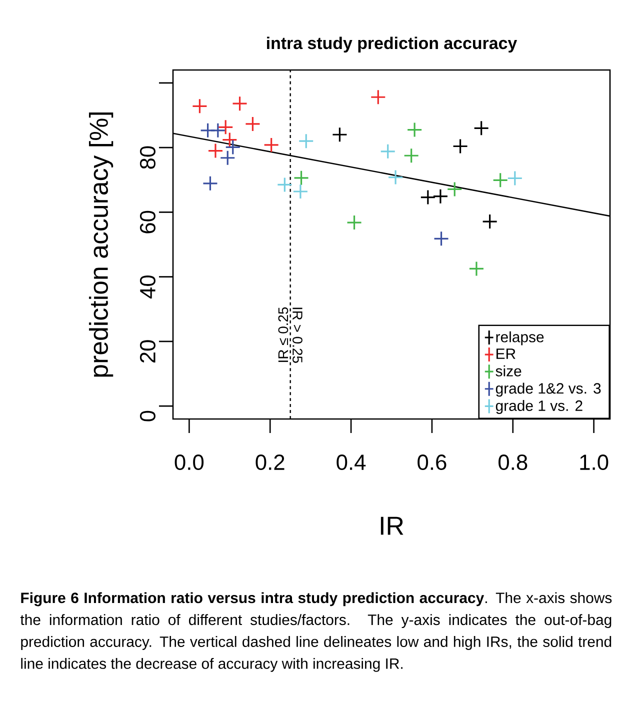 This screenshot has width=633, height=704. What do you see at coordinates (101, 244) in the screenshot?
I see `y-axis-title: prediction accuracy [%]` at bounding box center [101, 244].